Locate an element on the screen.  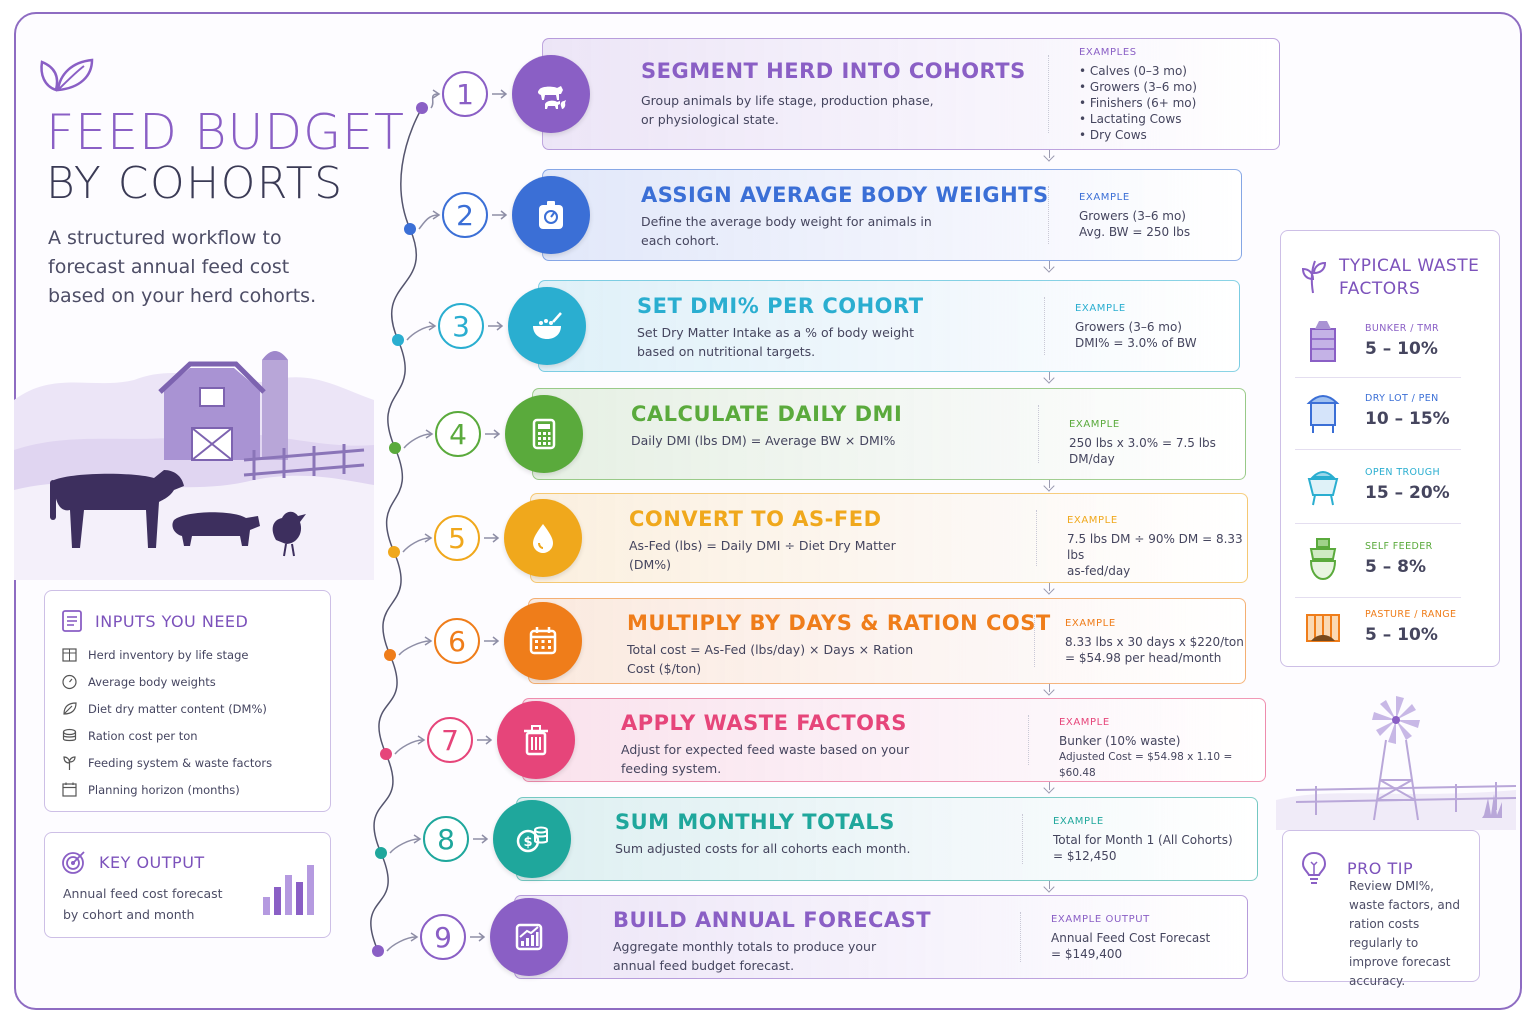
bar is located at coordinates (310, 890).